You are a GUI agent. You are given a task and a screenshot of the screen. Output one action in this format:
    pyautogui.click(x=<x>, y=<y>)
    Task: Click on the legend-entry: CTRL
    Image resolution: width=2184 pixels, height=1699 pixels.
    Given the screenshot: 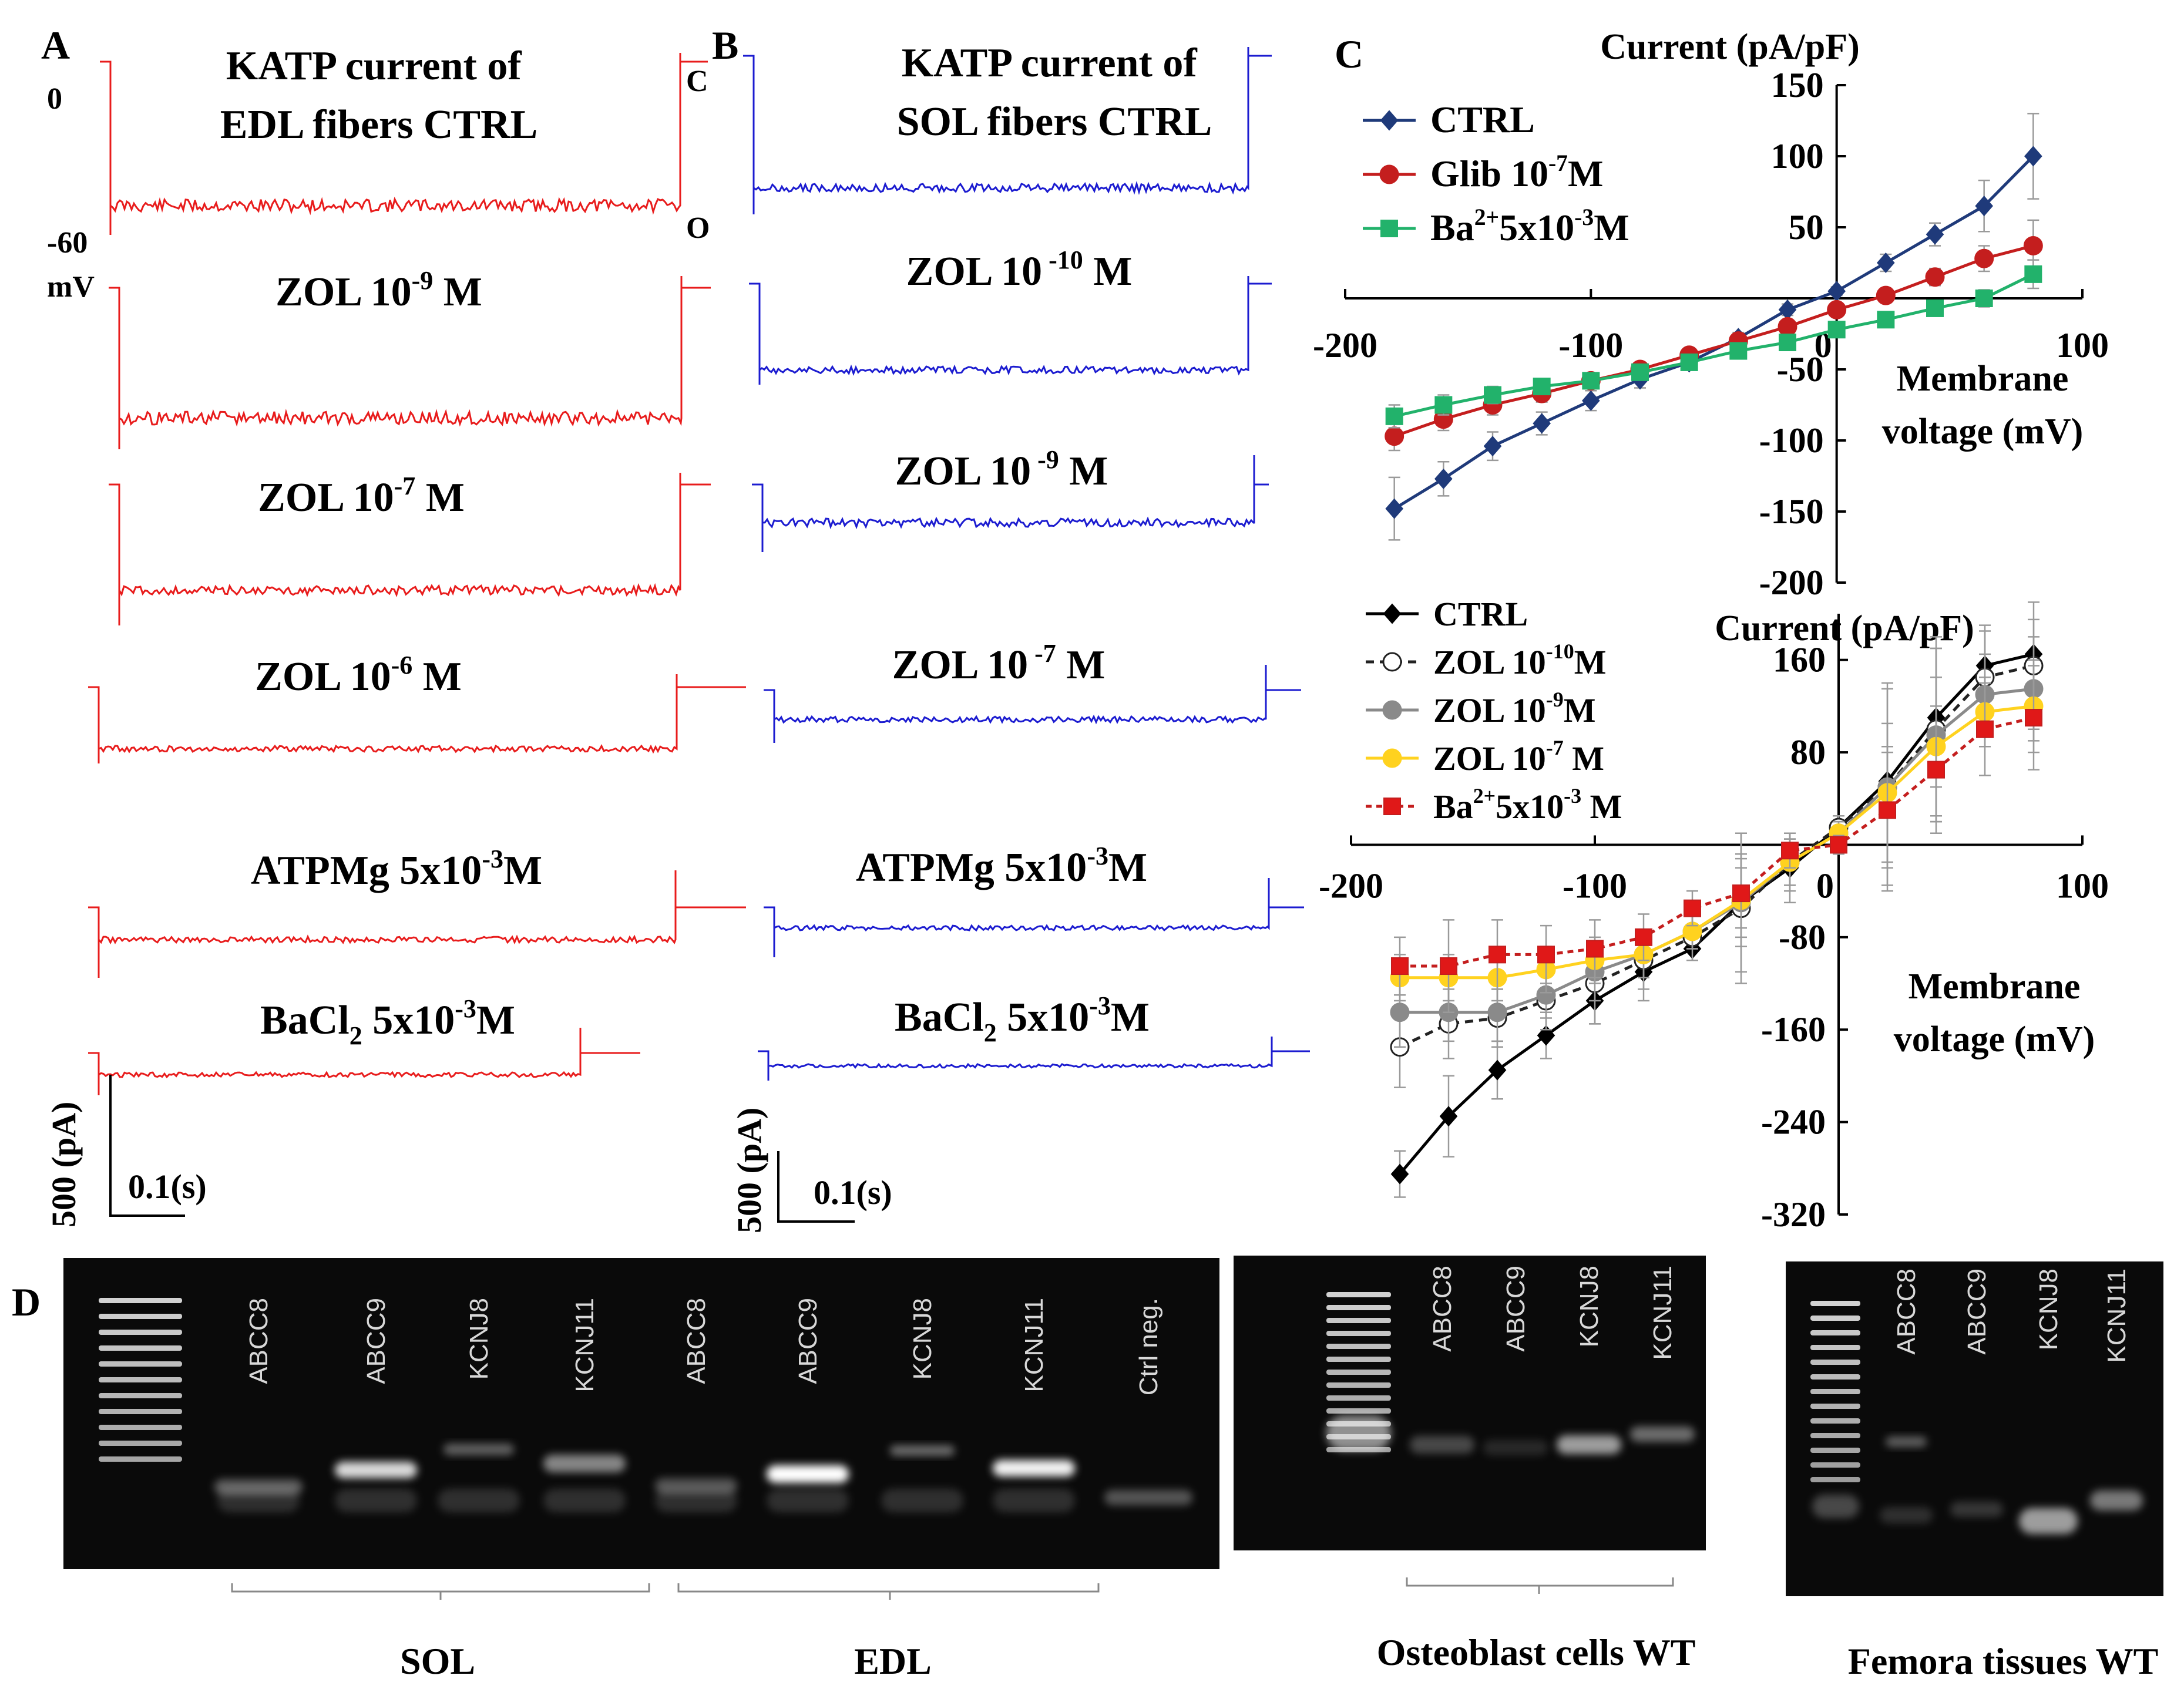 What is the action you would take?
    pyautogui.click(x=1449, y=119)
    